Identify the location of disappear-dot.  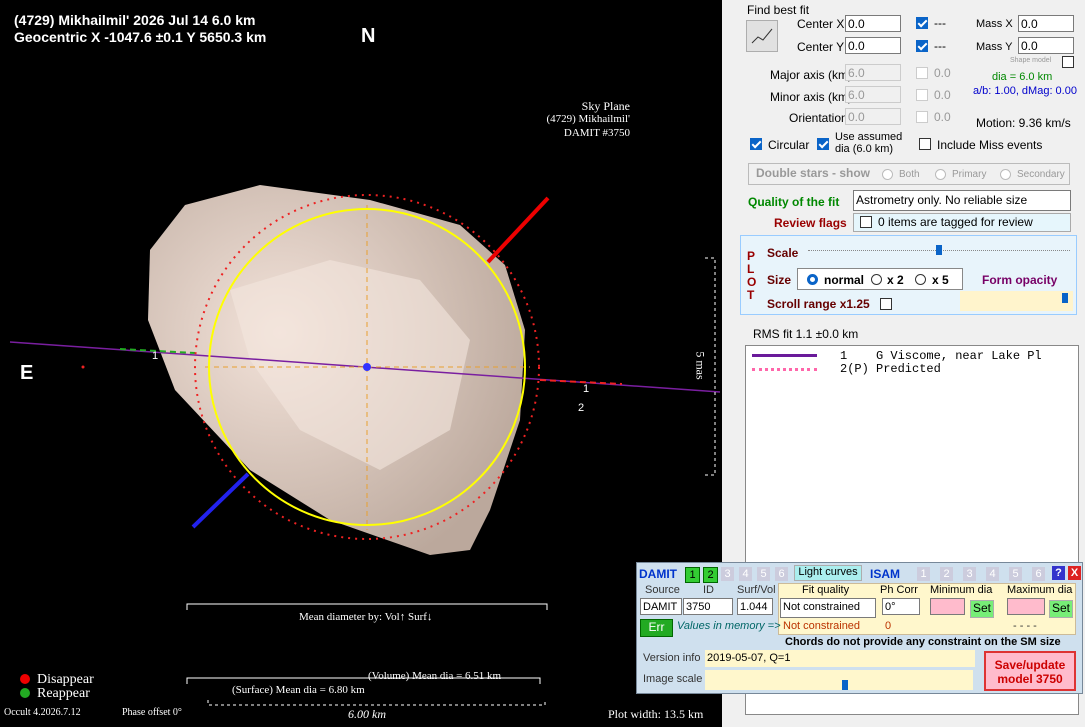
(25, 679).